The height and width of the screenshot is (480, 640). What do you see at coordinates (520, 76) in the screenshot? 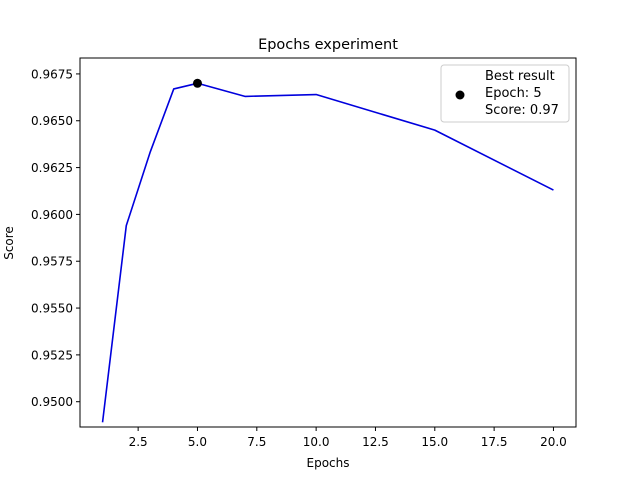
I see `legend-text-line: Best result` at bounding box center [520, 76].